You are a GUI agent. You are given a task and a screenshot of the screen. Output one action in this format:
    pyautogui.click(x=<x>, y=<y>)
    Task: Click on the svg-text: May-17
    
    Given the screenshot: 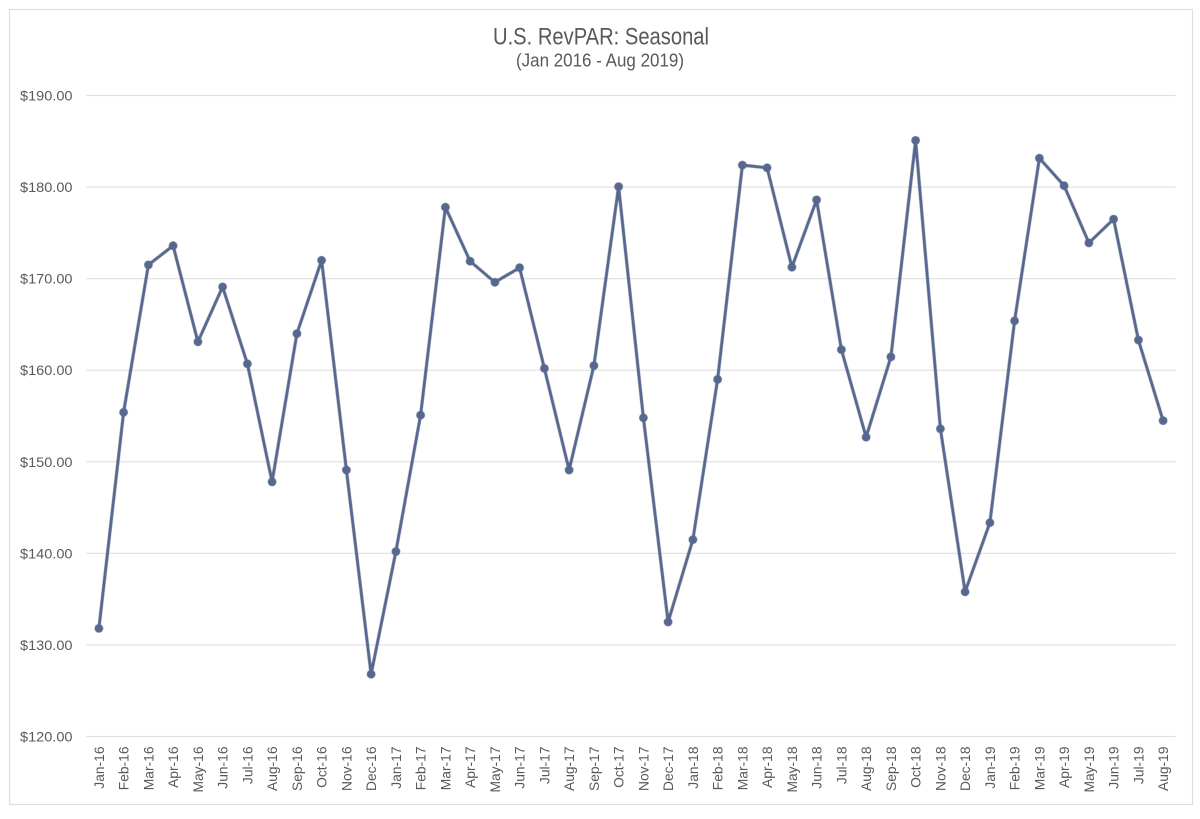 What is the action you would take?
    pyautogui.click(x=495, y=770)
    